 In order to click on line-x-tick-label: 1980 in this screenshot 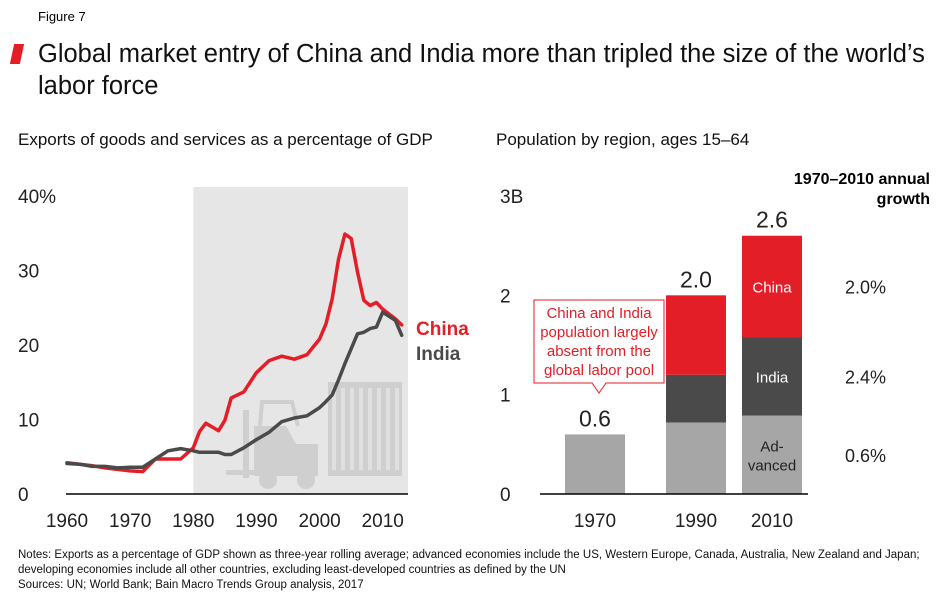, I will do `click(193, 521)`.